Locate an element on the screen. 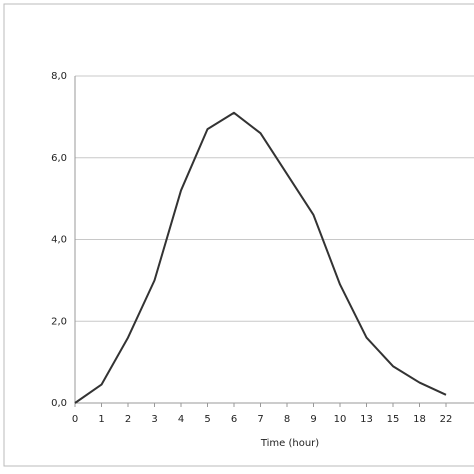 The height and width of the screenshot is (474, 474). x-tick-label: 4 is located at coordinates (181, 419).